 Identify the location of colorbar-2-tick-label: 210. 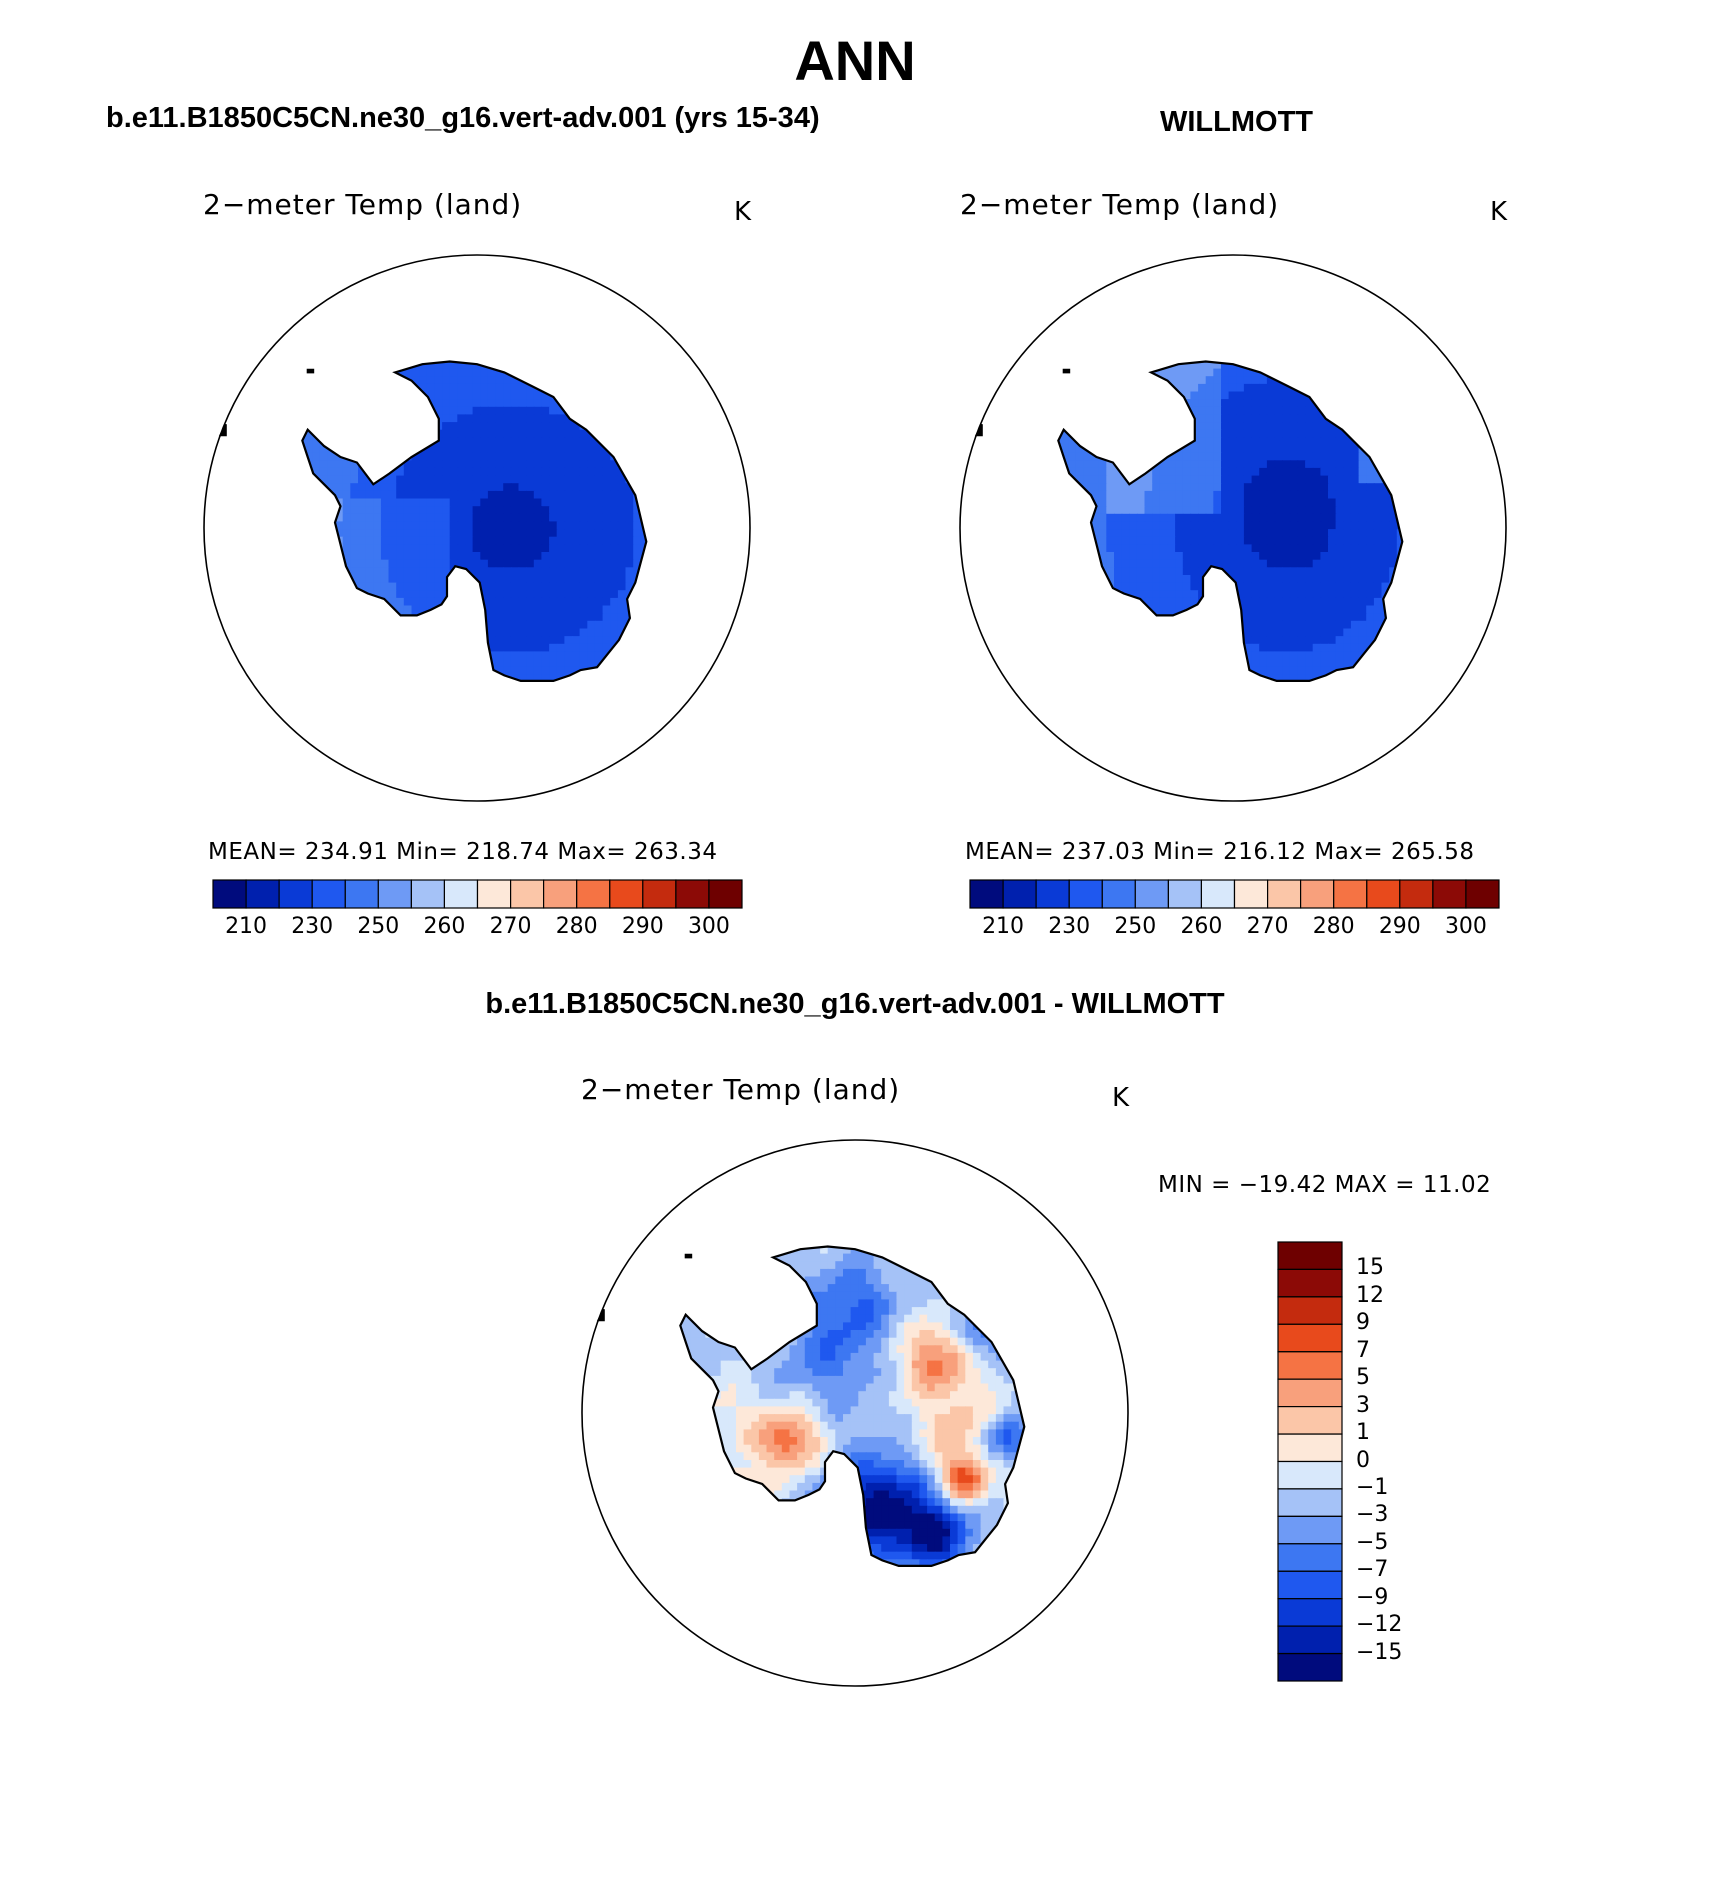
(1003, 926).